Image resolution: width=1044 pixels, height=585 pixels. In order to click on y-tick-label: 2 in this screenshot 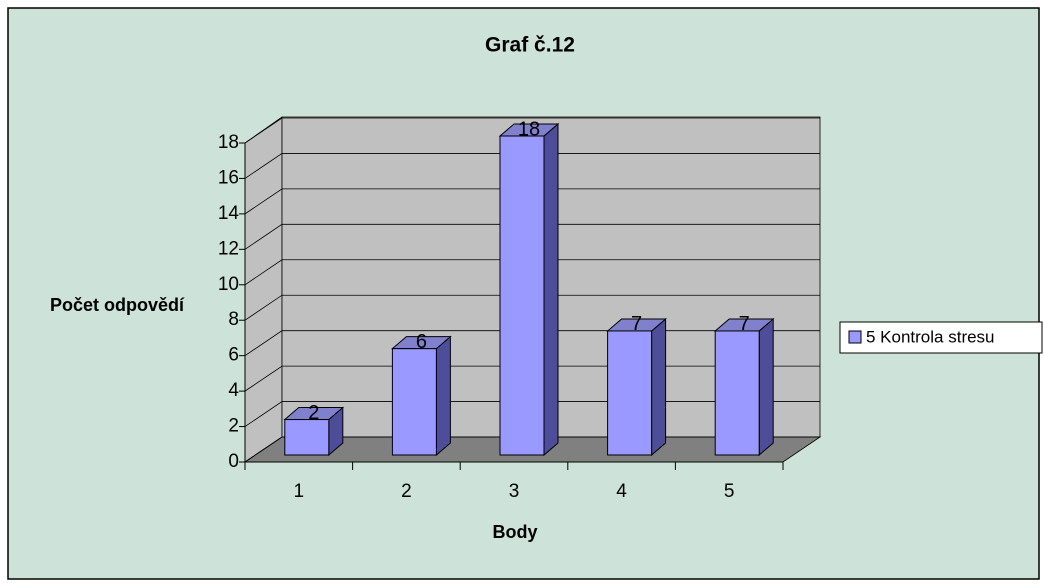, I will do `click(233, 426)`.